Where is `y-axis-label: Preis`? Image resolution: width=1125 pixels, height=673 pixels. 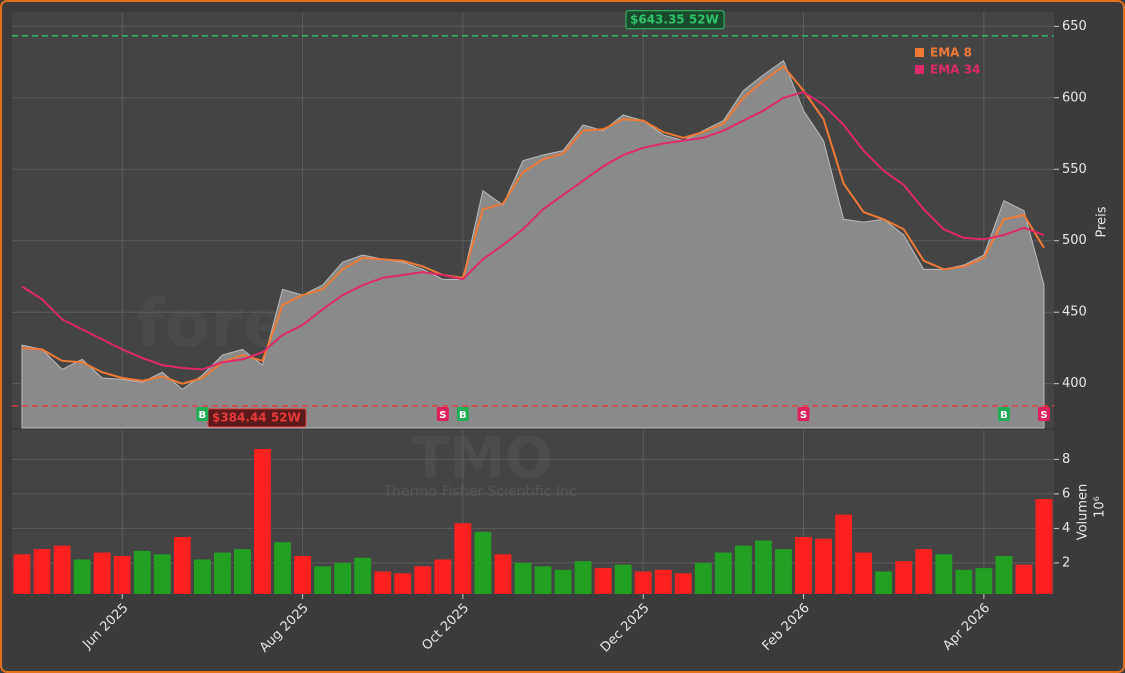 y-axis-label: Preis is located at coordinates (1102, 221).